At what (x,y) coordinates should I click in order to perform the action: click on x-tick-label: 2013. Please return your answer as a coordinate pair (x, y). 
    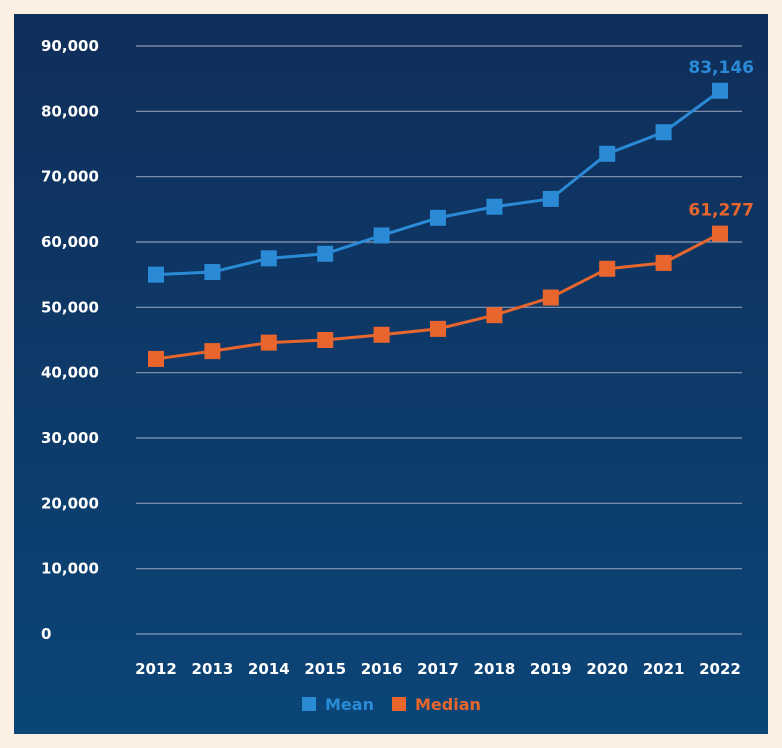
    Looking at the image, I should click on (213, 669).